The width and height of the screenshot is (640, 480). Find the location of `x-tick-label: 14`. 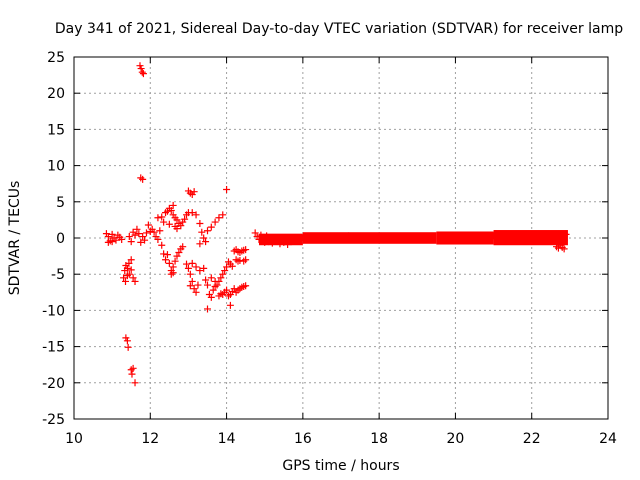

x-tick-label: 14 is located at coordinates (227, 439).